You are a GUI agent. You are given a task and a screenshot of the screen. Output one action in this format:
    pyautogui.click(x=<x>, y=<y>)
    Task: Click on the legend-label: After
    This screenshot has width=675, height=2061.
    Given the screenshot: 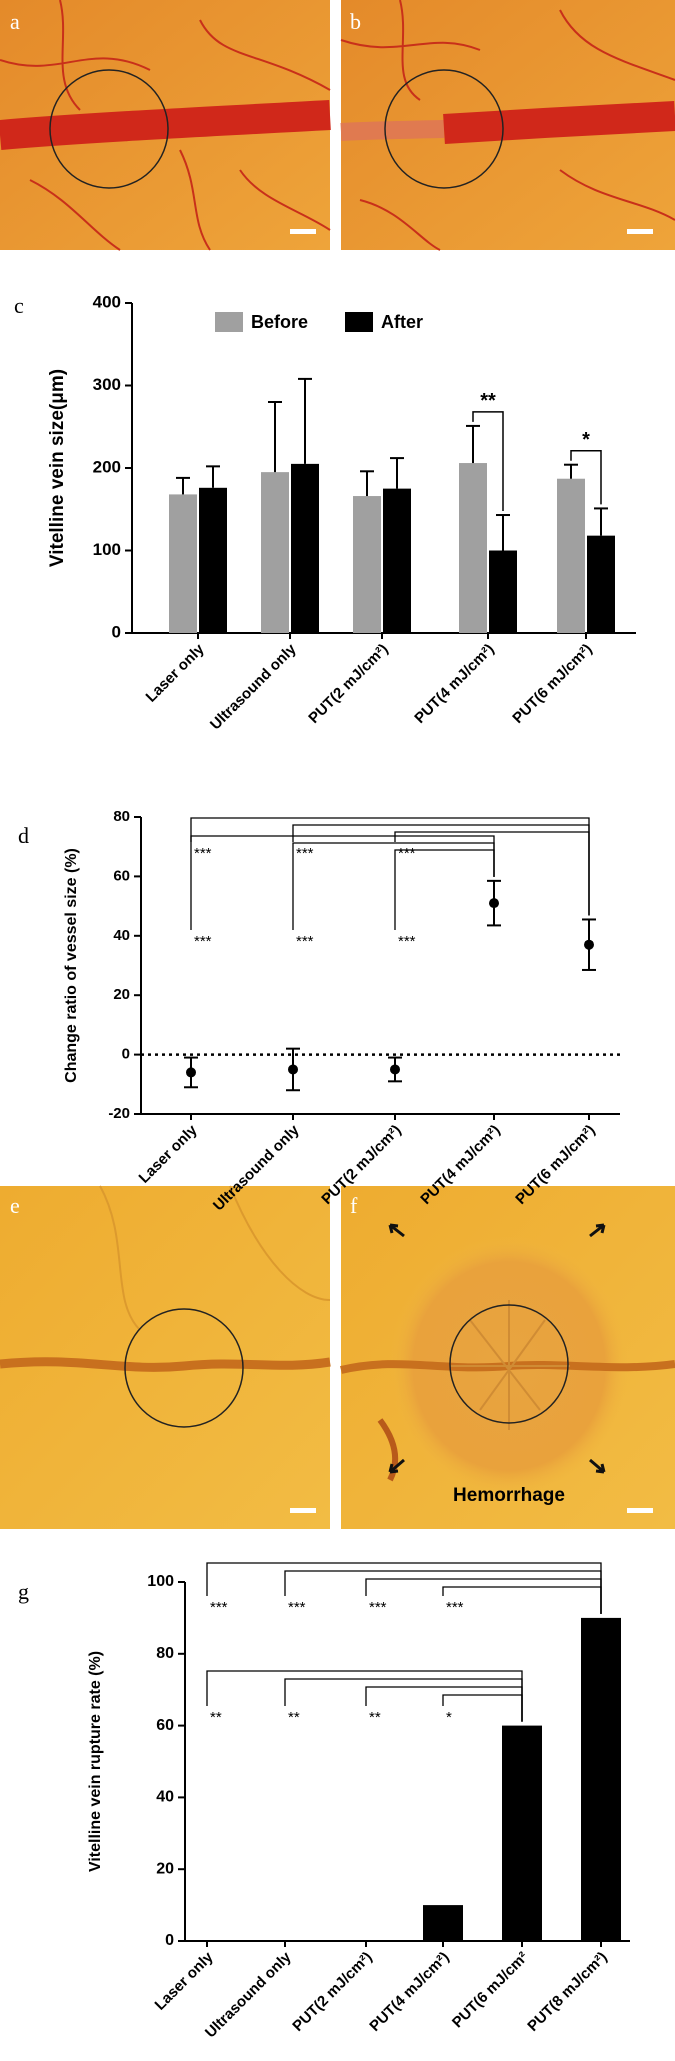 What is the action you would take?
    pyautogui.click(x=402, y=322)
    